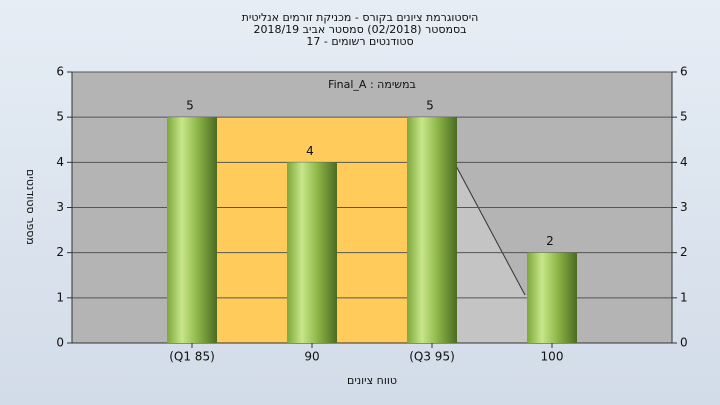  Describe the element at coordinates (60, 117) in the screenshot. I see `y-tick-label: 5` at that location.